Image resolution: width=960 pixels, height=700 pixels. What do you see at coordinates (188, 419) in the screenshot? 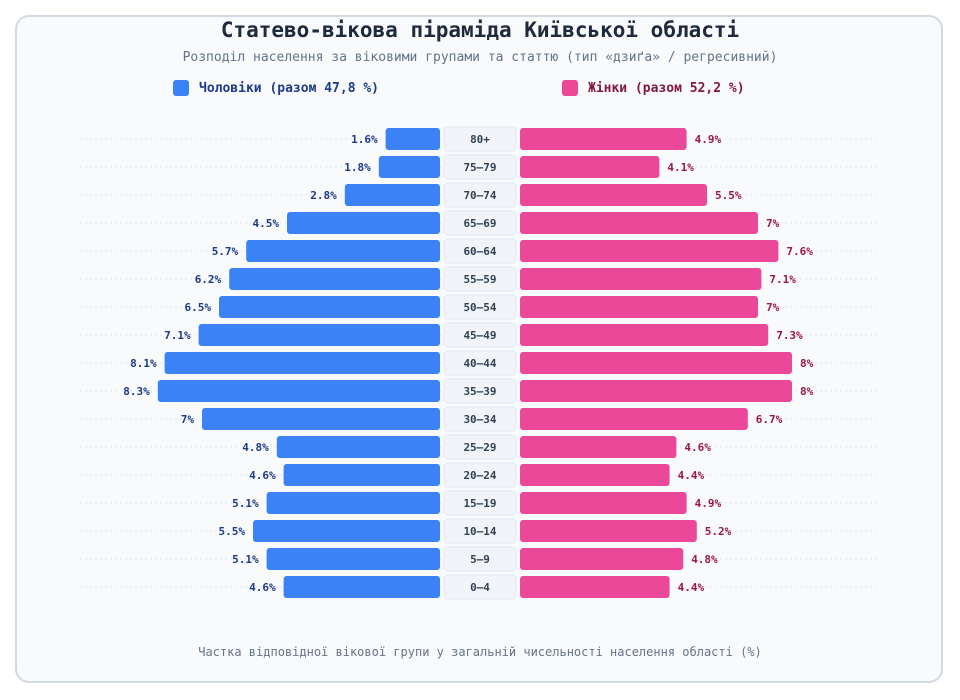
I see `male-value-label: 7%` at bounding box center [188, 419].